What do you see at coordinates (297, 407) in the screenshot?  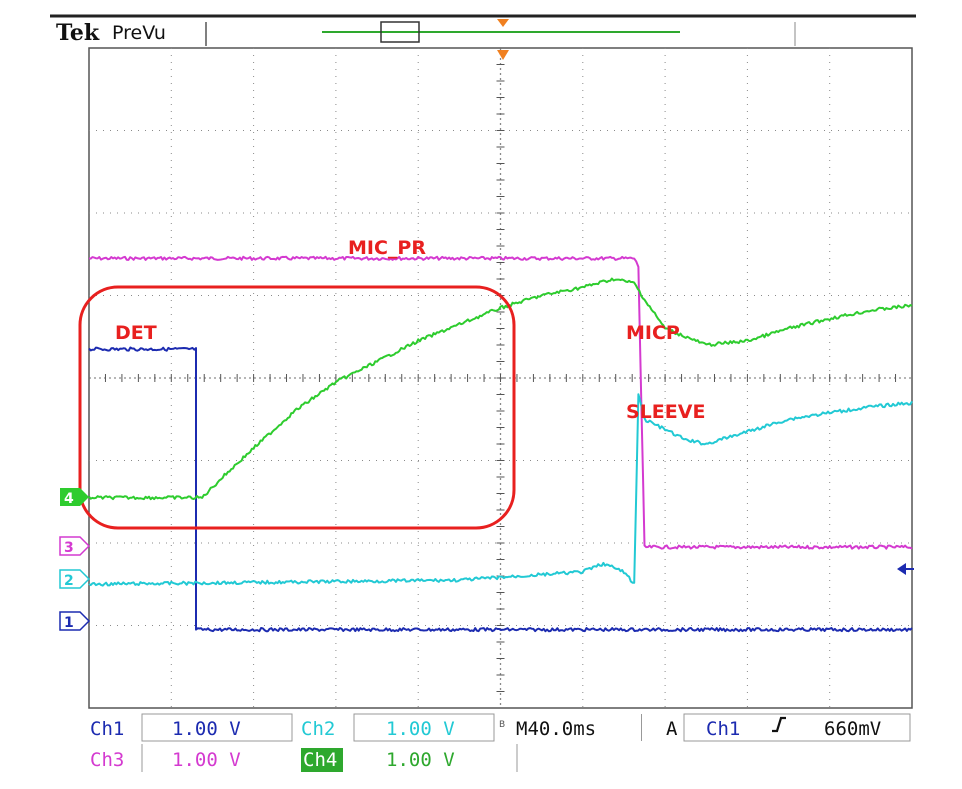 I see `highlight-box` at bounding box center [297, 407].